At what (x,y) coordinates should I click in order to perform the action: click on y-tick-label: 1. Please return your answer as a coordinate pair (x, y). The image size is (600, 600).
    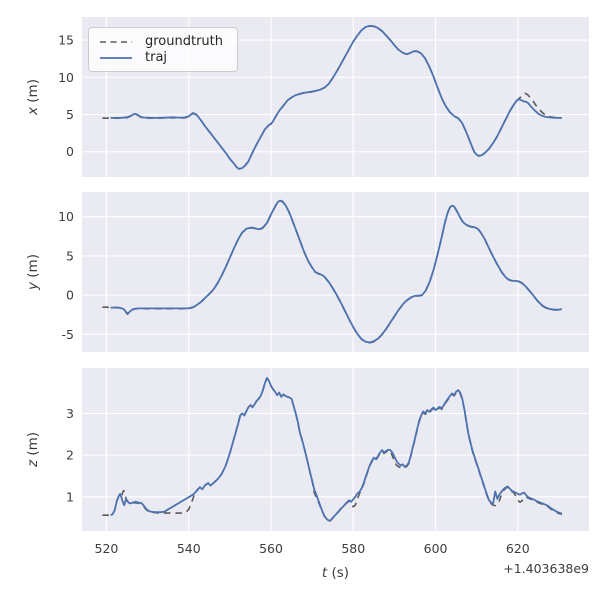
    Looking at the image, I should click on (70, 496).